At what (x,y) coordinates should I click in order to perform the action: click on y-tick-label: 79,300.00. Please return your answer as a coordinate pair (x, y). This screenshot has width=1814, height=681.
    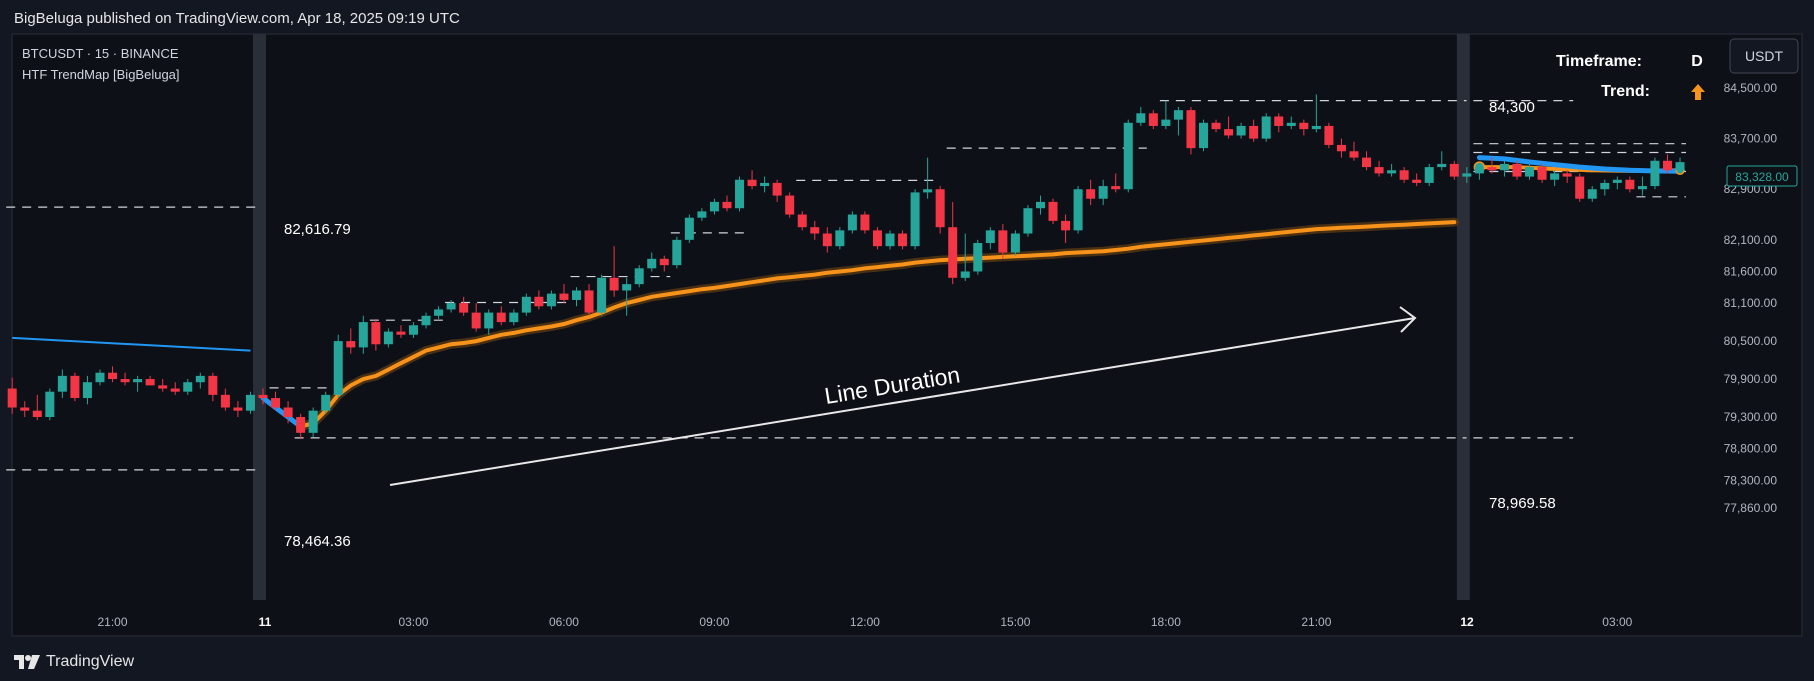
    Looking at the image, I should click on (1751, 417).